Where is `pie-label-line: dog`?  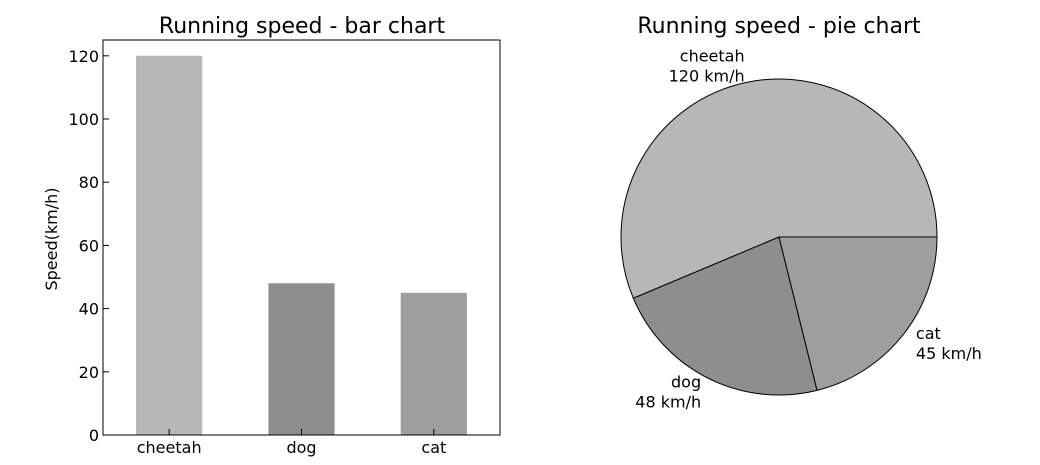 pie-label-line: dog is located at coordinates (686, 381).